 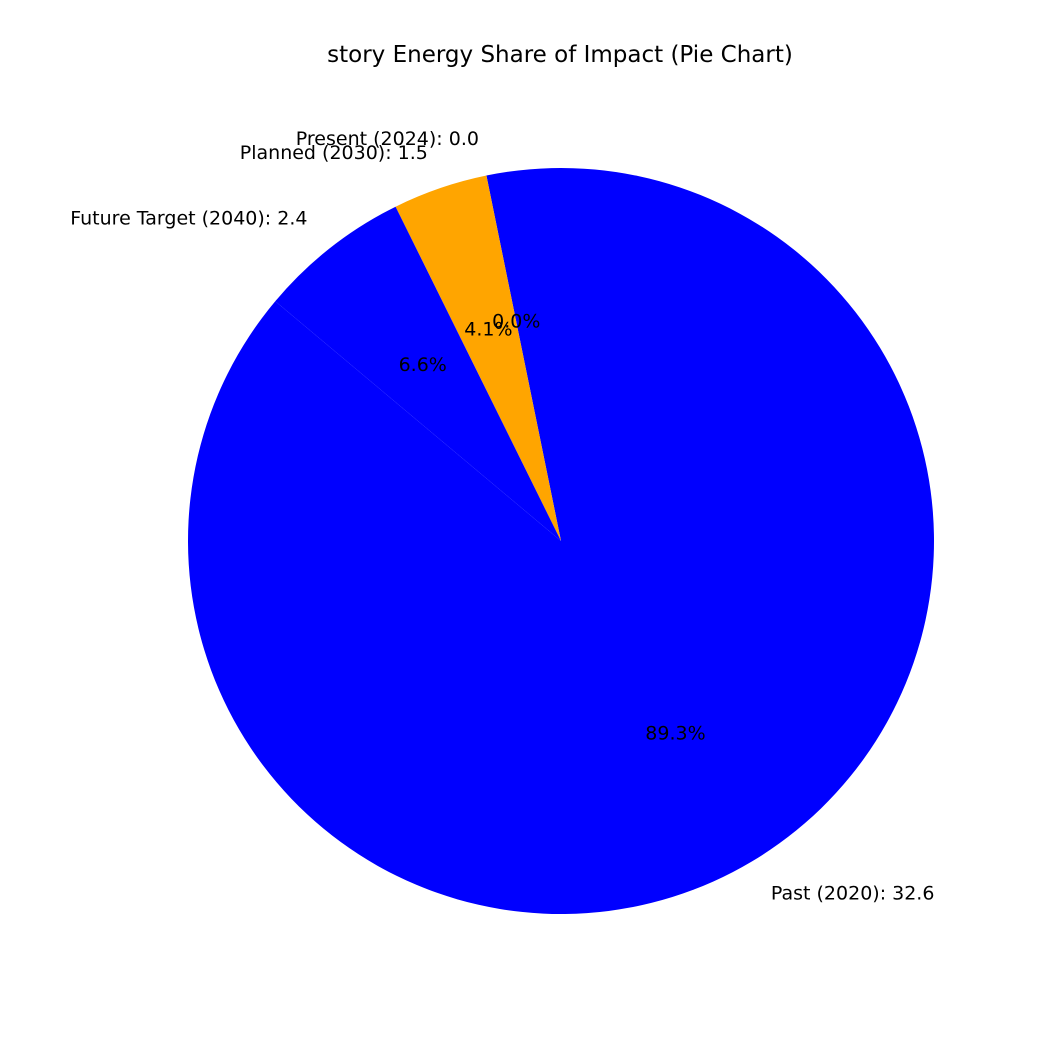 I want to click on chart-title: story Energy Share of Impact (Pie Chart), so click(x=560, y=55).